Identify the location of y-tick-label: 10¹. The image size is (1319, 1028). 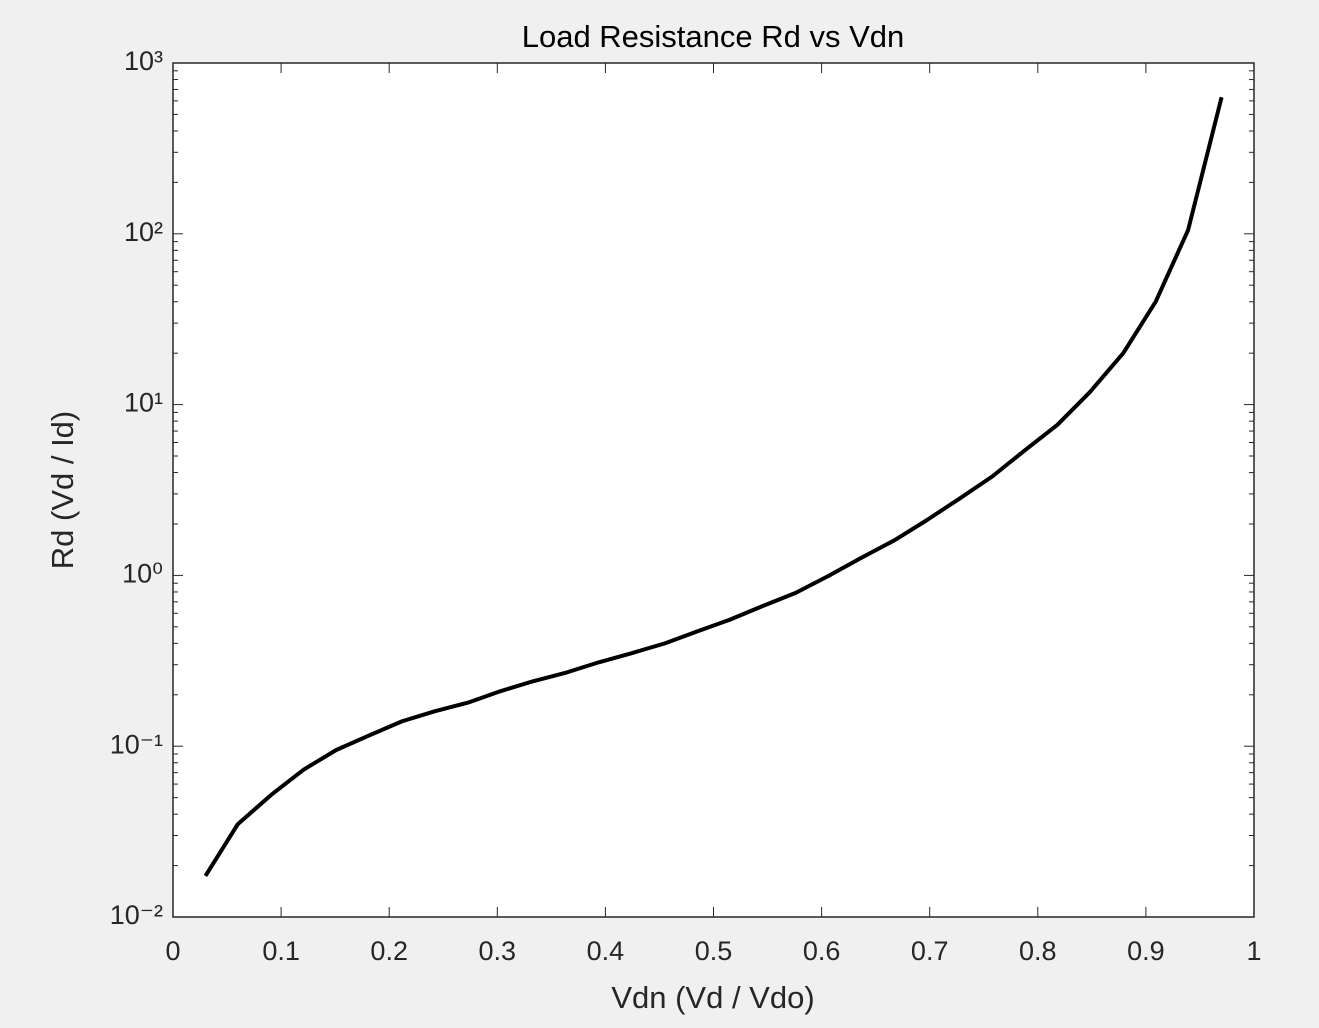
(143, 403).